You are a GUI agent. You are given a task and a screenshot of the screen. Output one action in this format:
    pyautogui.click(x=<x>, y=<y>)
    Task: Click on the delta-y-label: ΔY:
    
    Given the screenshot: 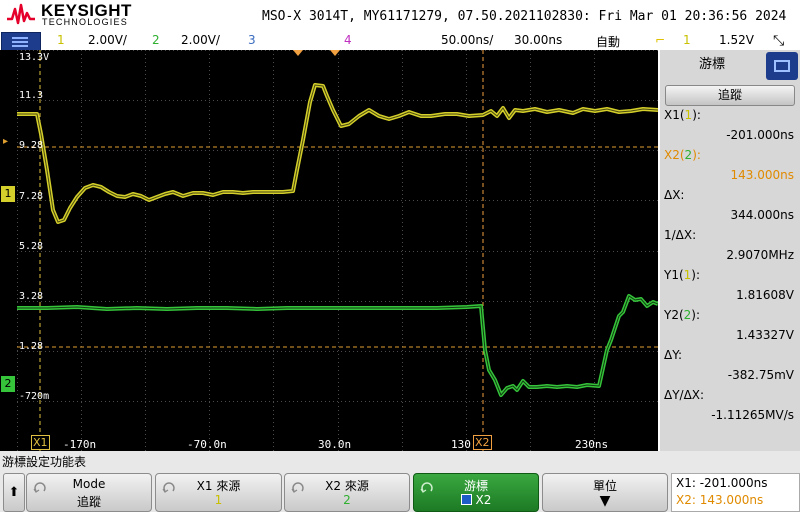 What is the action you would take?
    pyautogui.click(x=673, y=355)
    